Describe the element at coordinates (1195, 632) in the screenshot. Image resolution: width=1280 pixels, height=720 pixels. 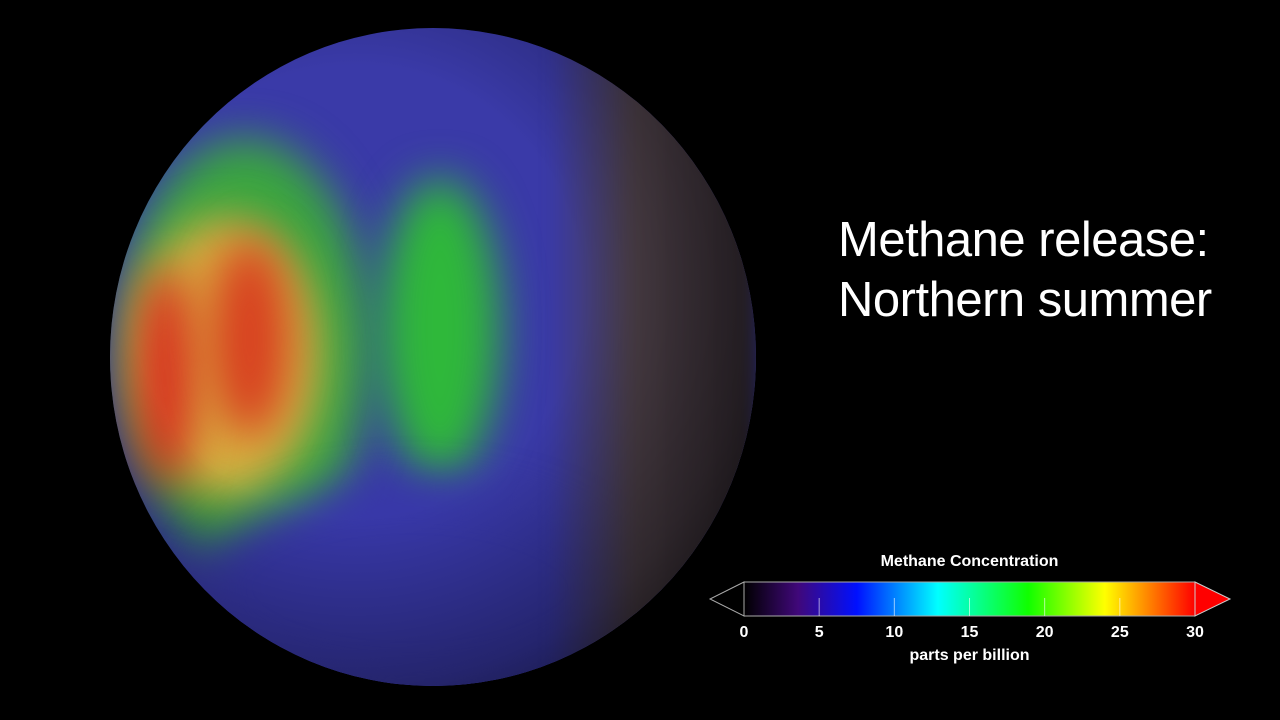
I see `colorbar-tick-label: 30` at that location.